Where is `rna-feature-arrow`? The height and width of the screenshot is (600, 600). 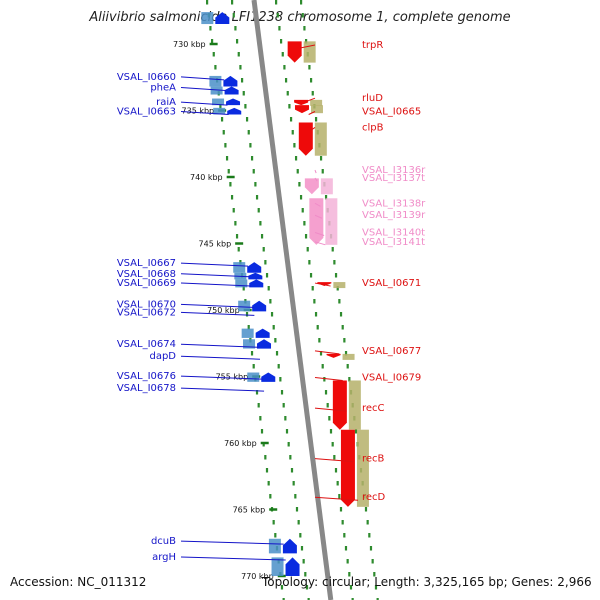 rna-feature-arrow is located at coordinates (311, 186).